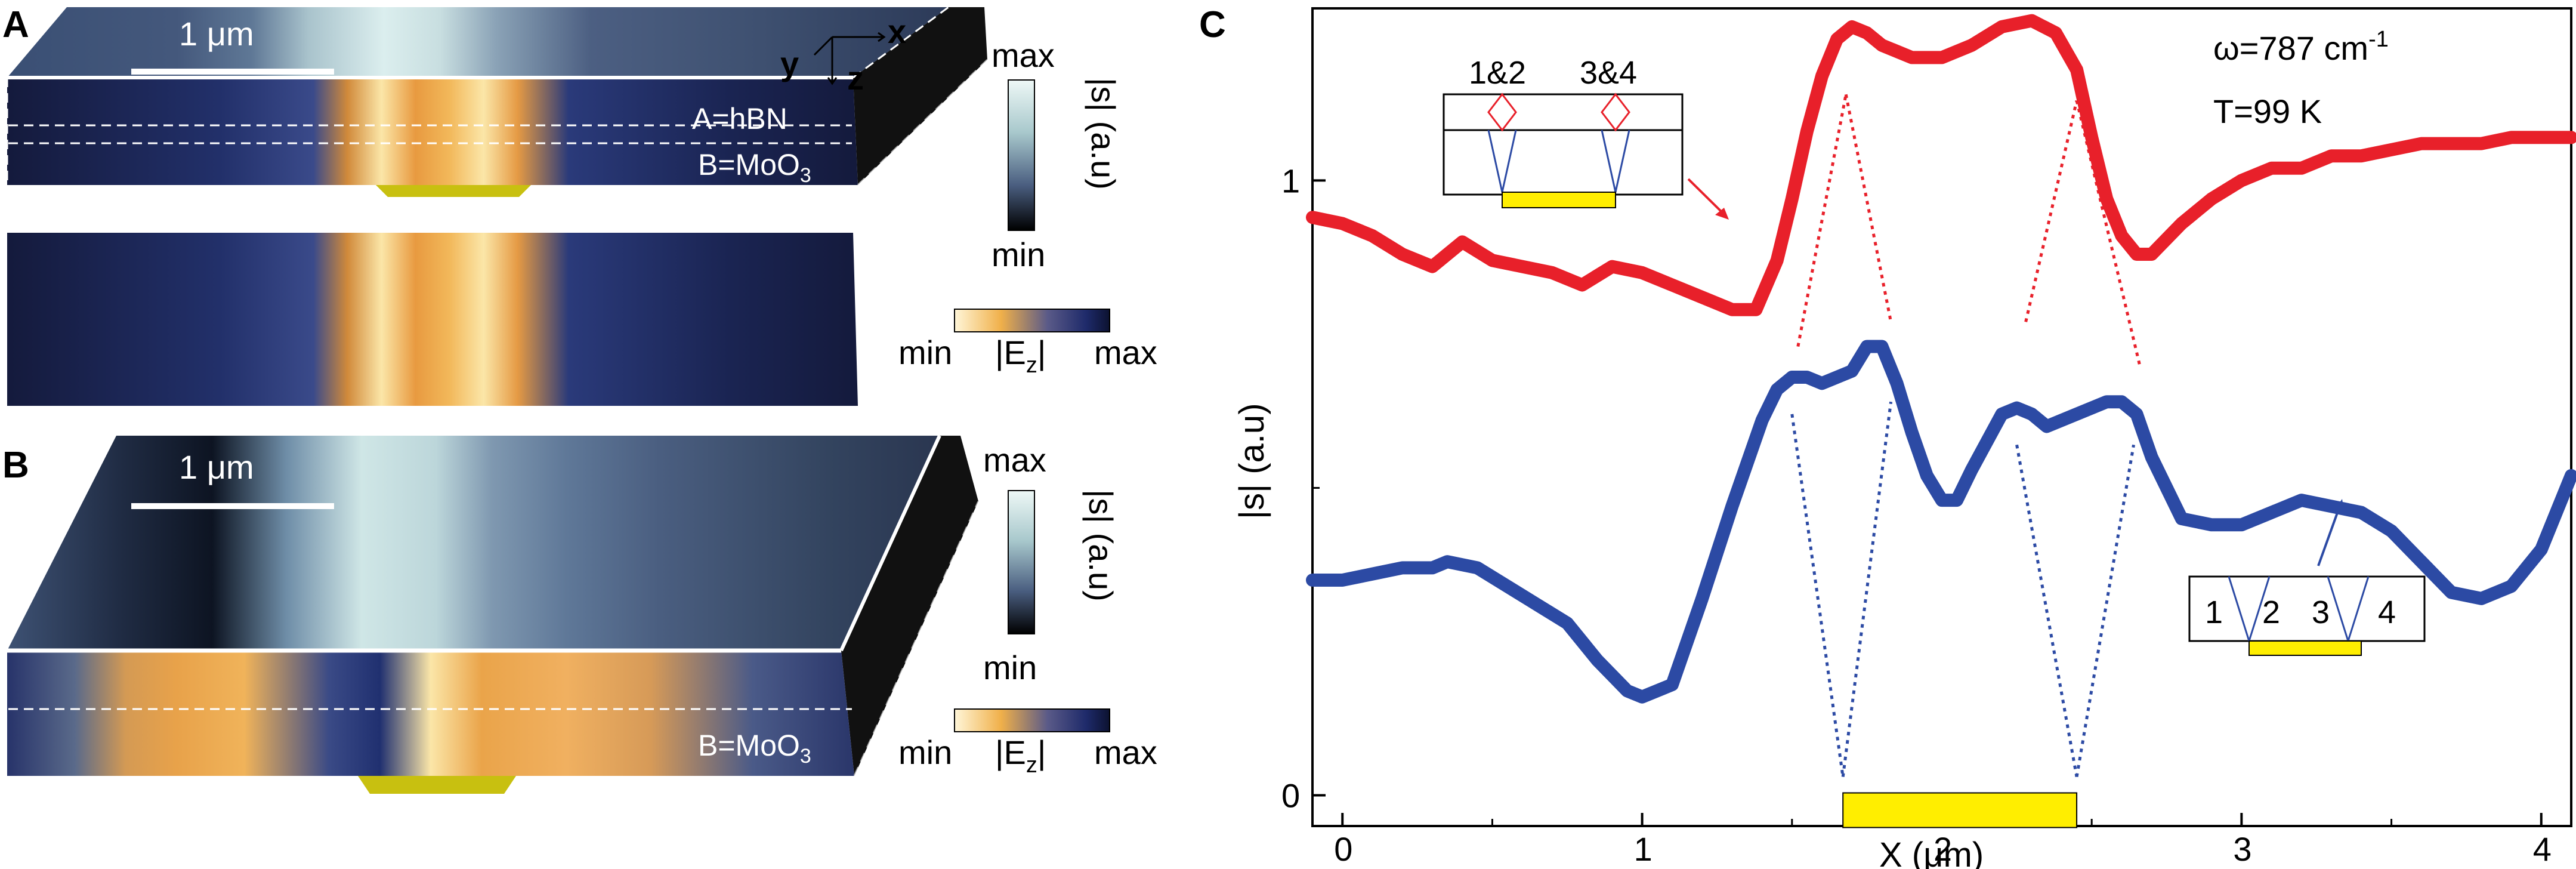  Describe the element at coordinates (430, 713) in the screenshot. I see `panel-b-front-face` at that location.